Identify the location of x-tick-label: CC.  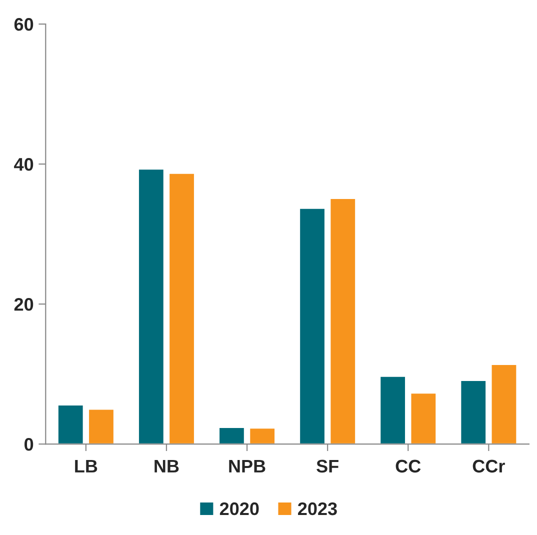
(408, 466).